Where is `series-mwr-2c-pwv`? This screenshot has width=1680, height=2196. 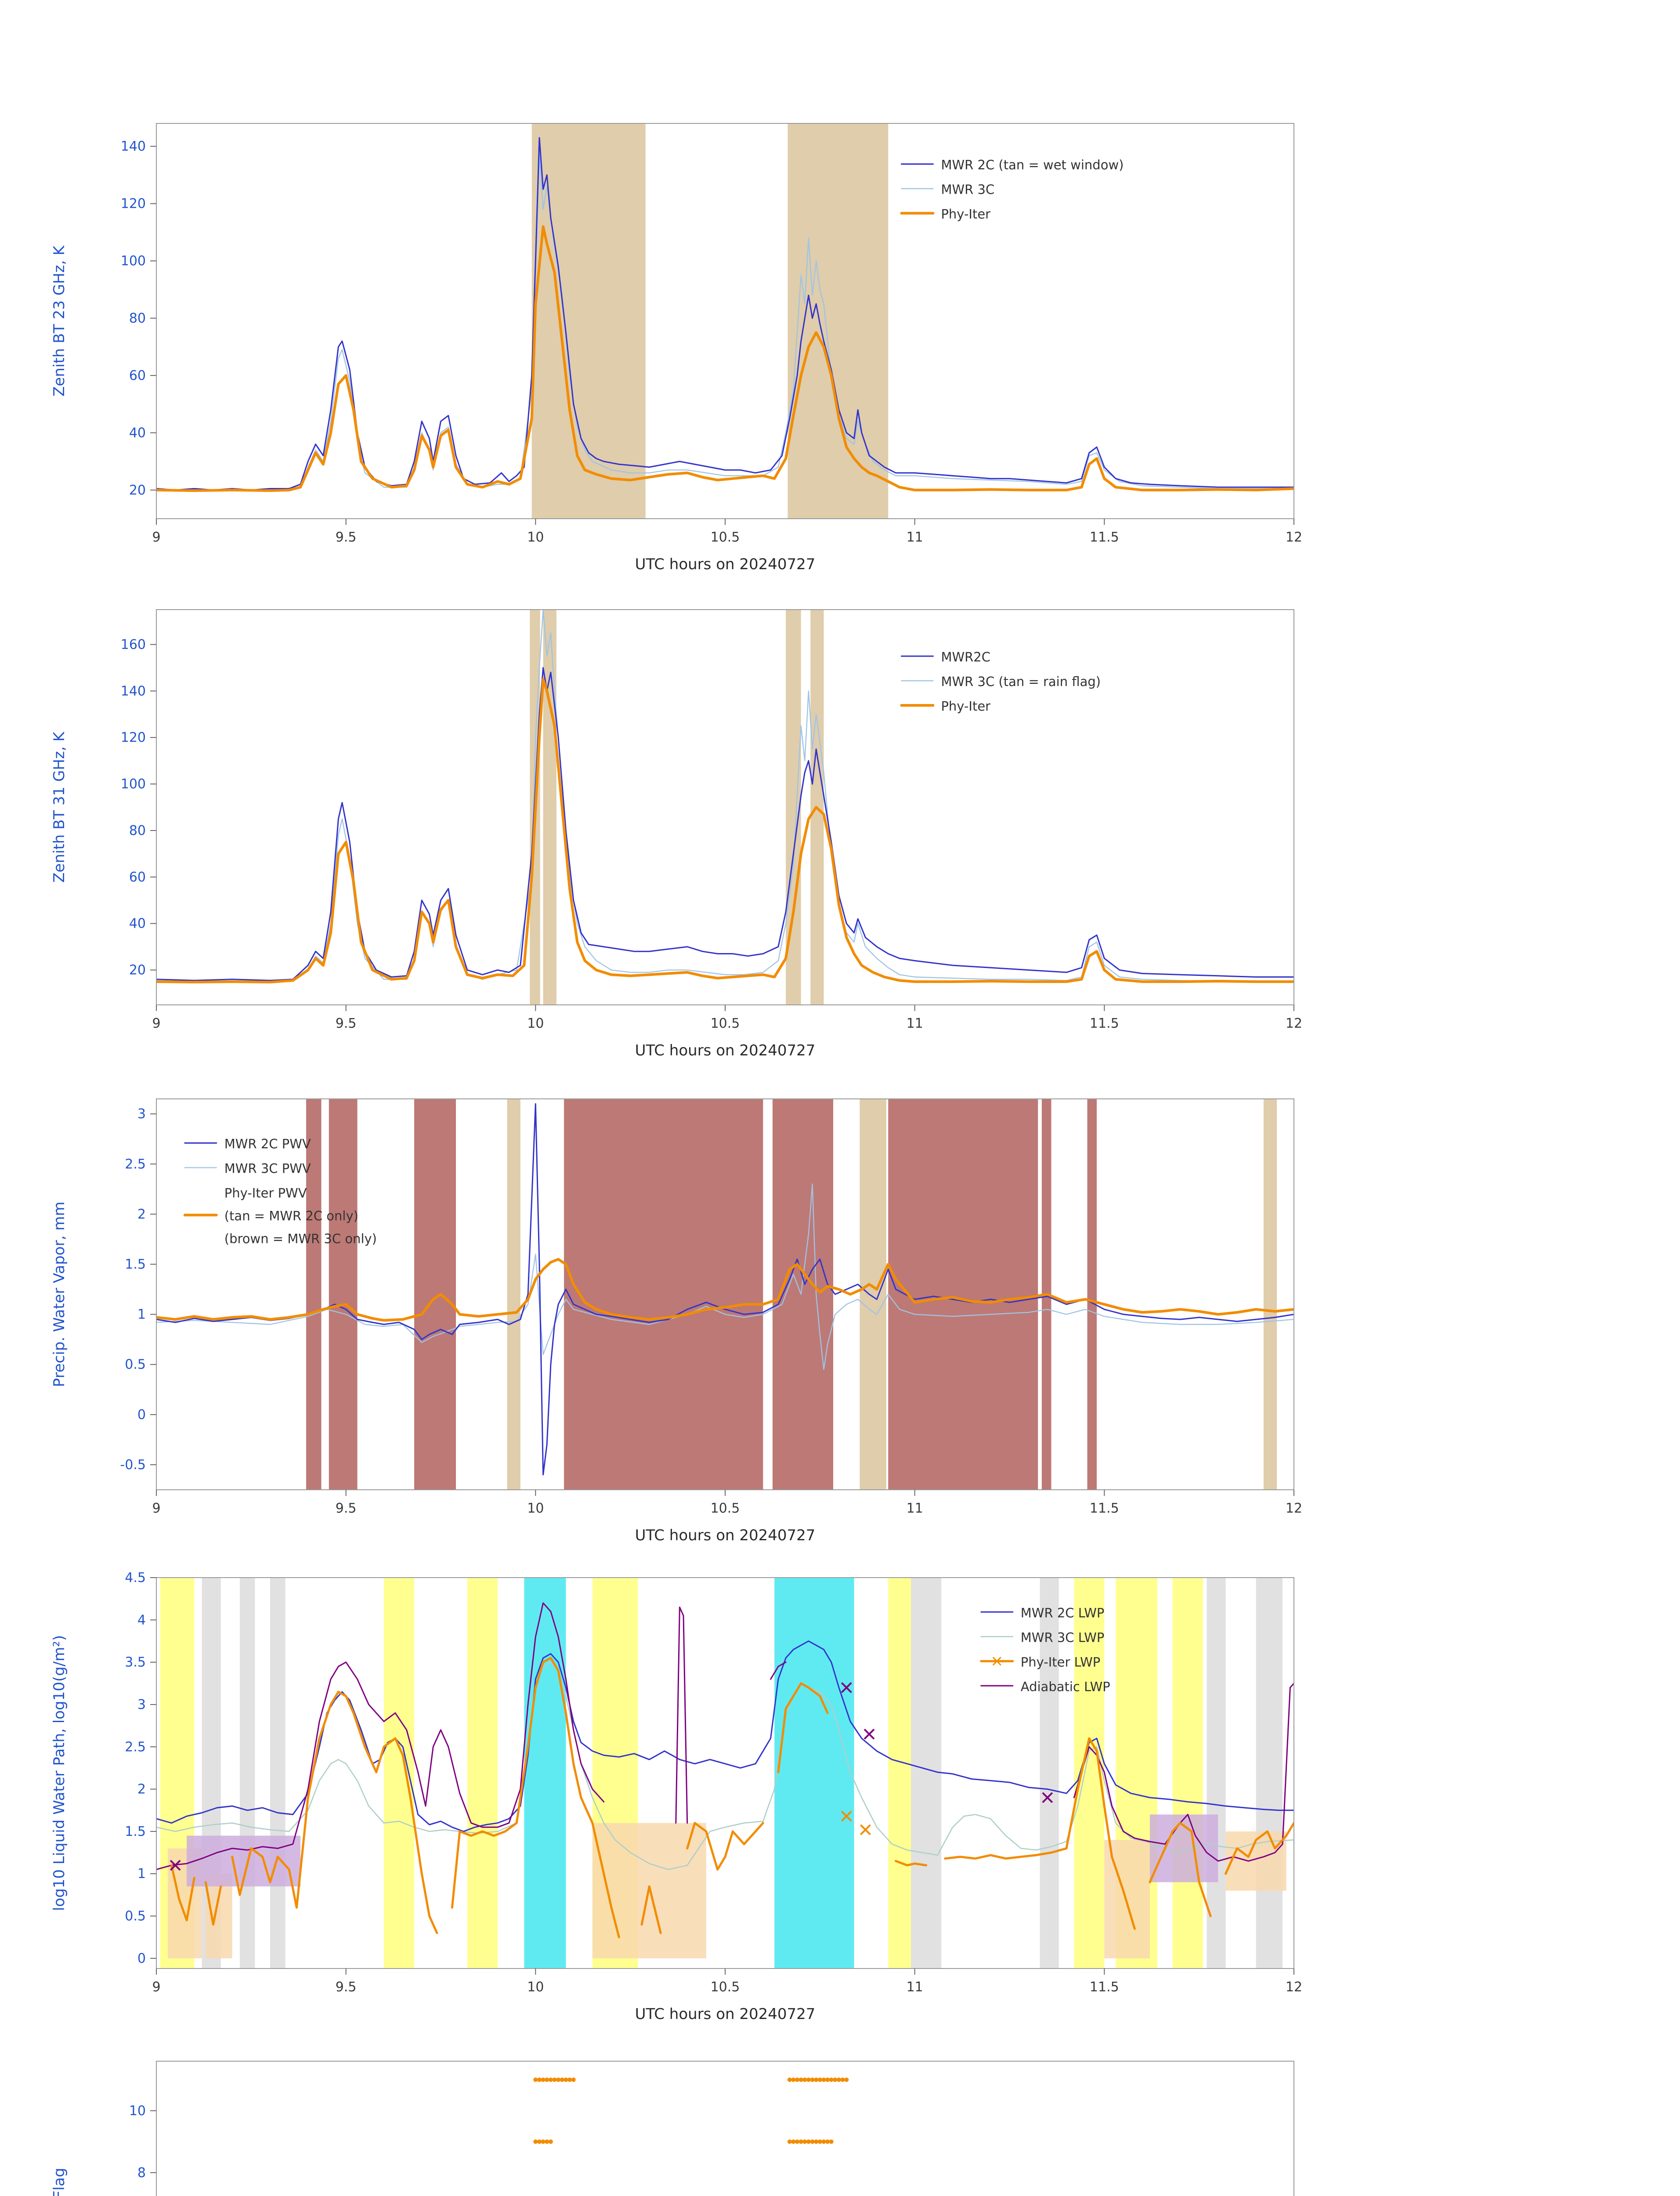
series-mwr-2c-pwv is located at coordinates (725, 1289).